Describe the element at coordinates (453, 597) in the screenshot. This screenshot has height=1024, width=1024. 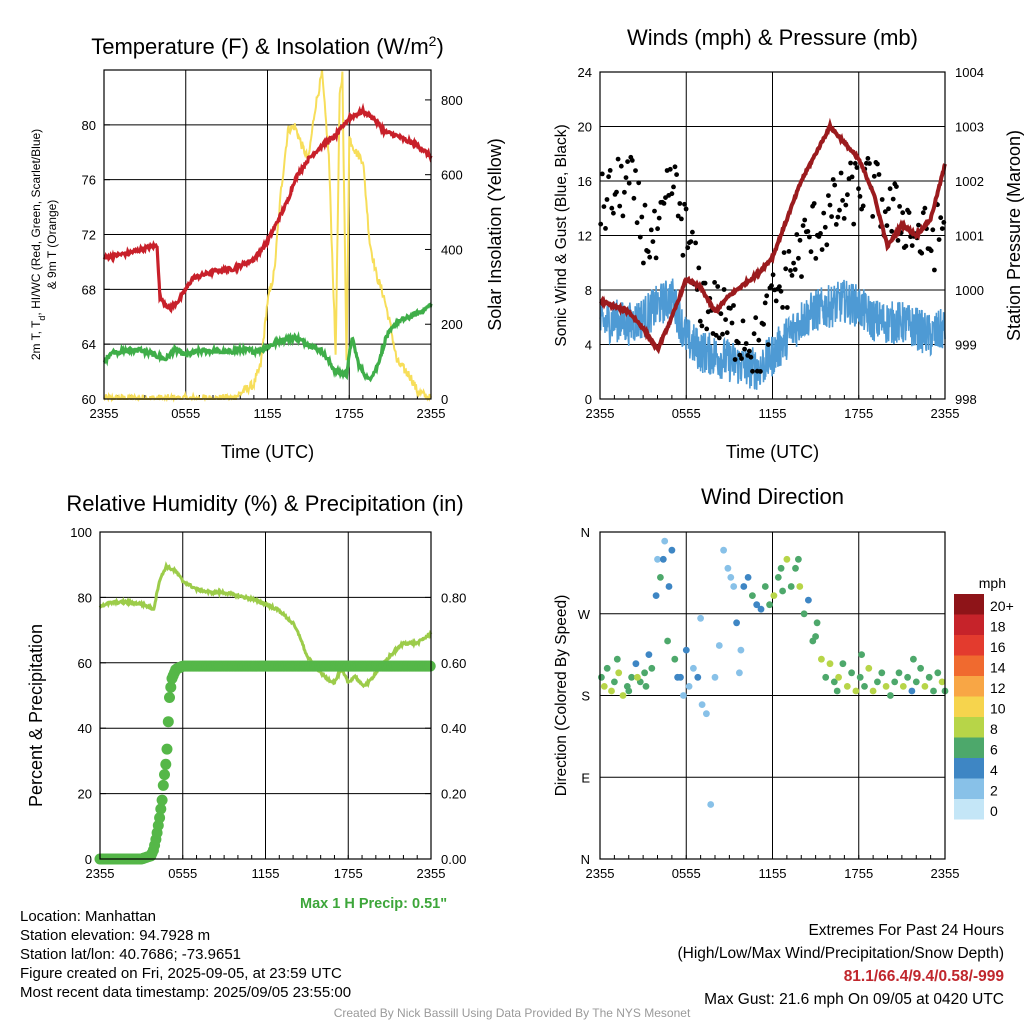
I see `y2-tick-label: 0.80` at that location.